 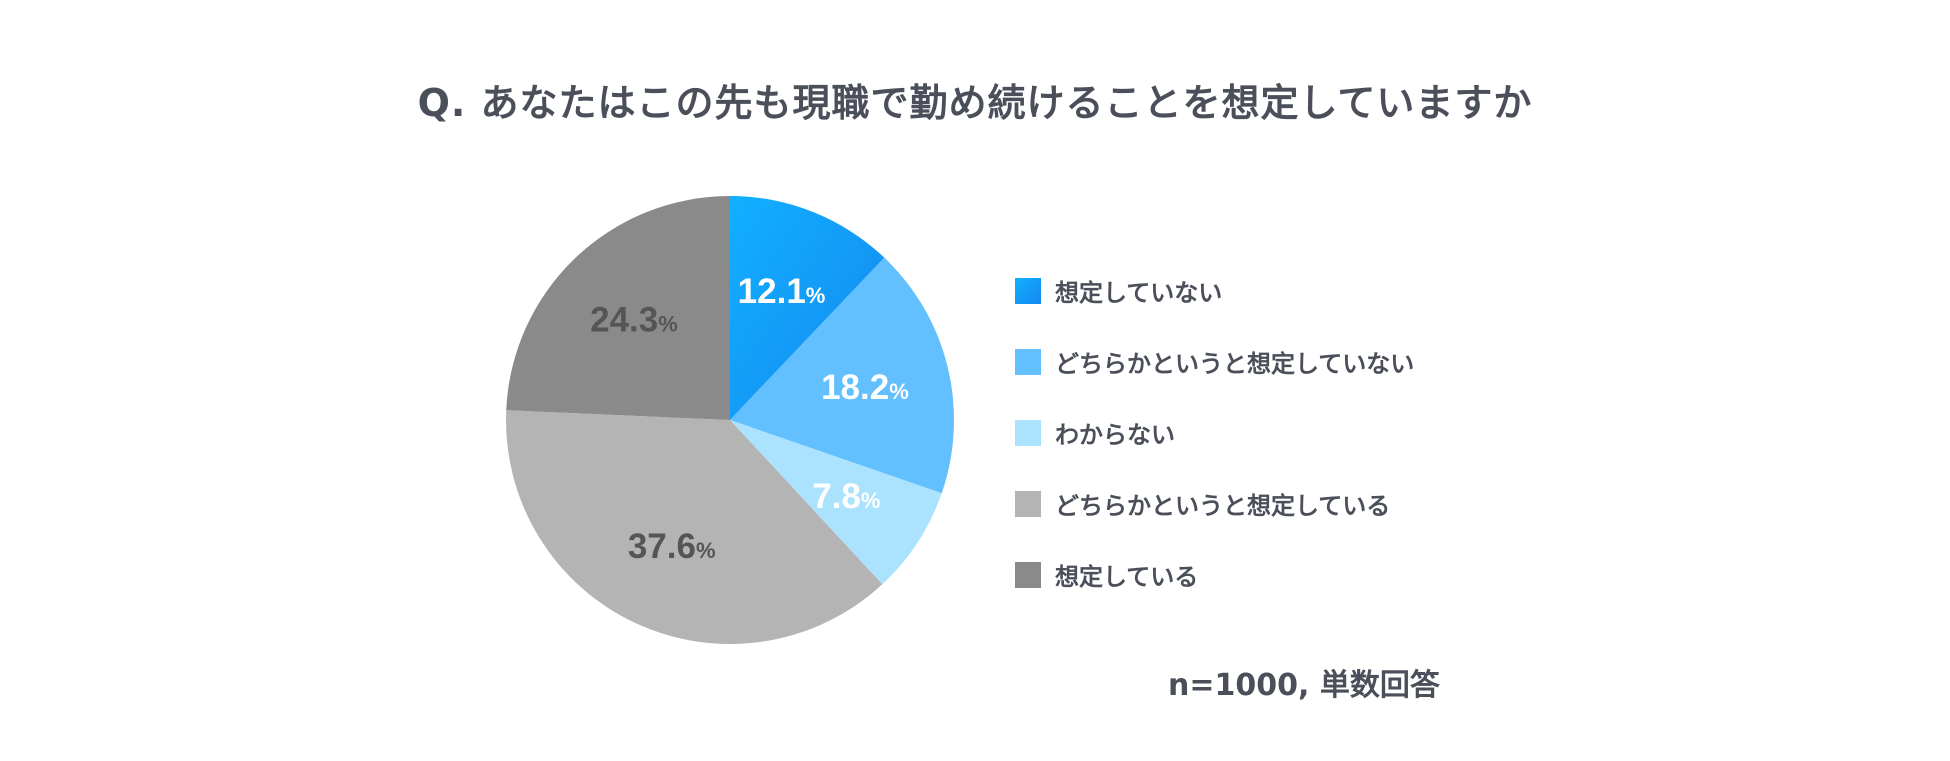 What do you see at coordinates (846, 496) in the screenshot?
I see `pie-value-label-unsure: 7.8%` at bounding box center [846, 496].